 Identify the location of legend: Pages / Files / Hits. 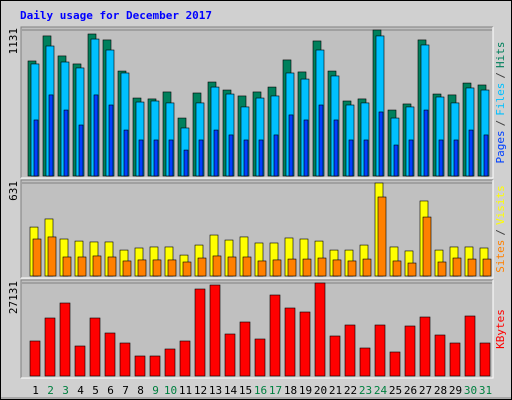
(500, 103).